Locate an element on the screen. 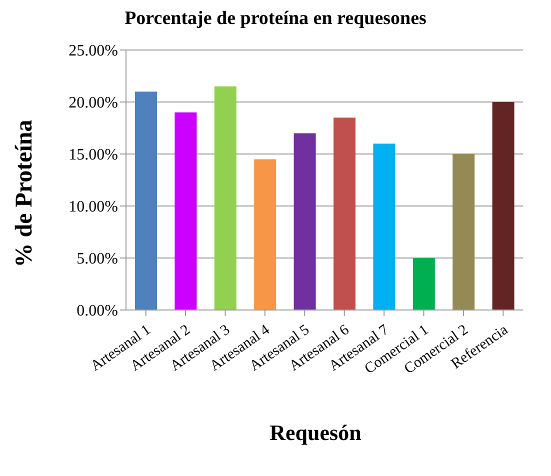  y-axis-title: % de Proteína is located at coordinates (25, 193).